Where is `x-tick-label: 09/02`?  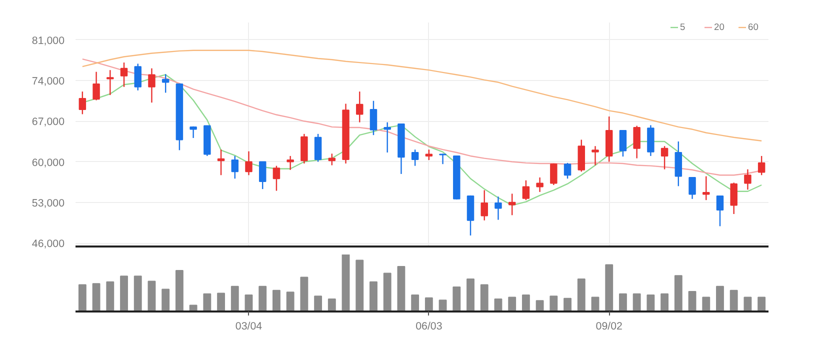 x-tick-label: 09/02 is located at coordinates (609, 326).